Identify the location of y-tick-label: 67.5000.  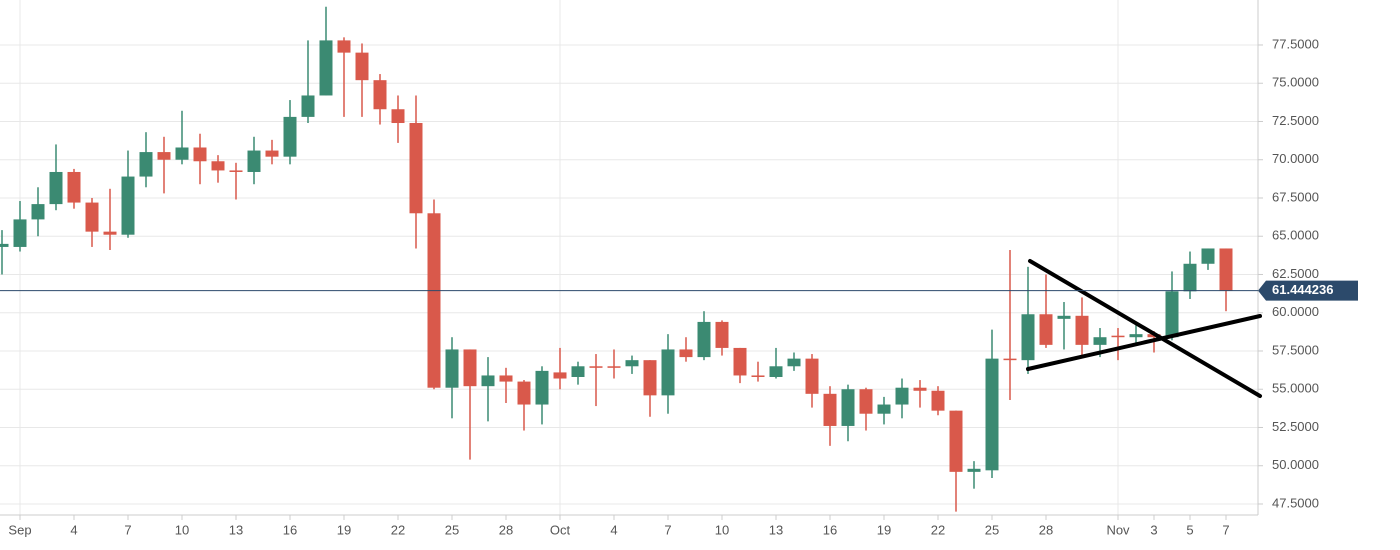
(1295, 196).